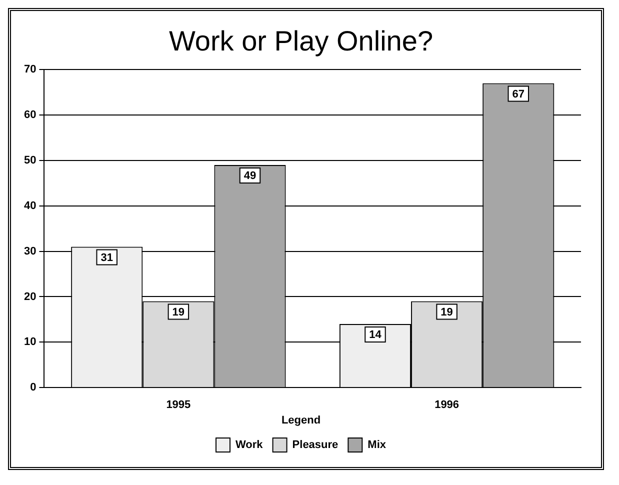 This screenshot has width=619, height=485. Describe the element at coordinates (30, 296) in the screenshot. I see `y-tick-label: 20` at that location.